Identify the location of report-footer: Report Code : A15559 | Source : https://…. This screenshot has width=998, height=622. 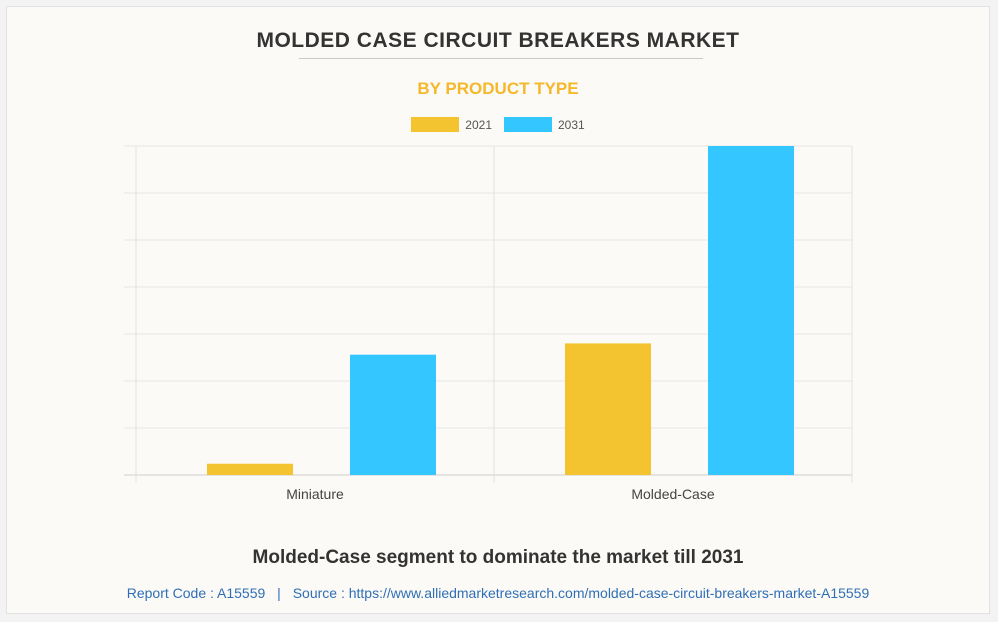
(498, 593).